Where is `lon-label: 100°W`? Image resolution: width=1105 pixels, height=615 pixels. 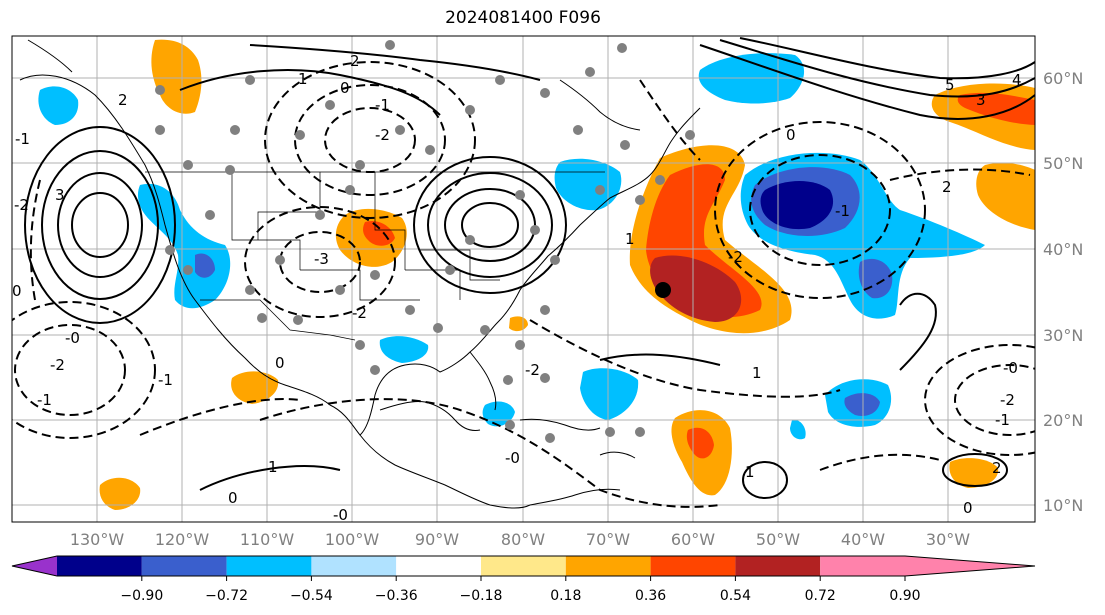 lon-label: 100°W is located at coordinates (352, 539).